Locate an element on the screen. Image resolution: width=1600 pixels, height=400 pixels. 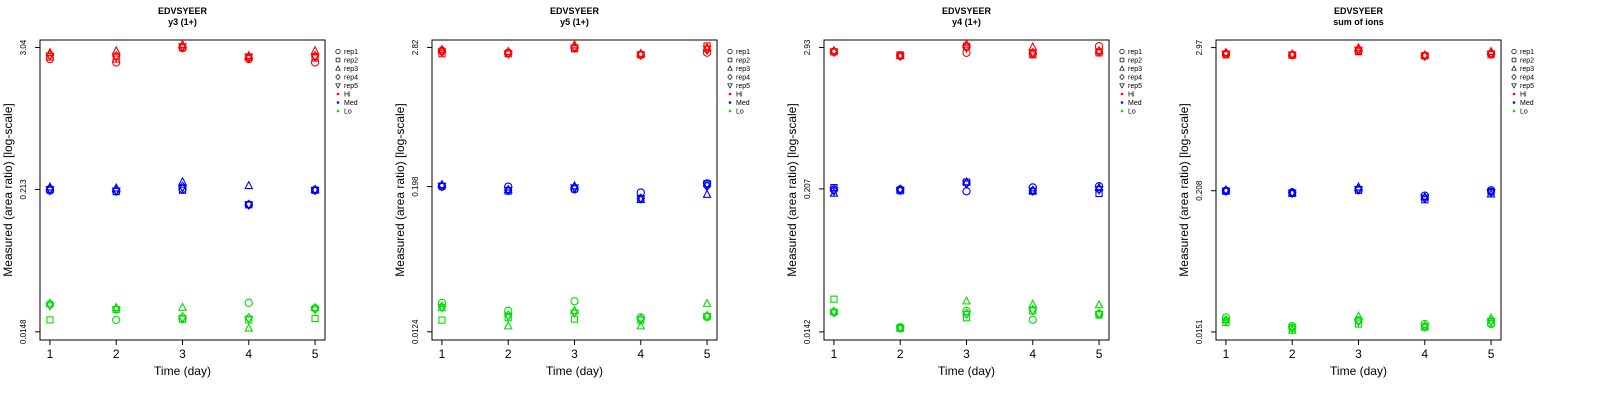
legend-symbol-rep5 is located at coordinates (1514, 86).